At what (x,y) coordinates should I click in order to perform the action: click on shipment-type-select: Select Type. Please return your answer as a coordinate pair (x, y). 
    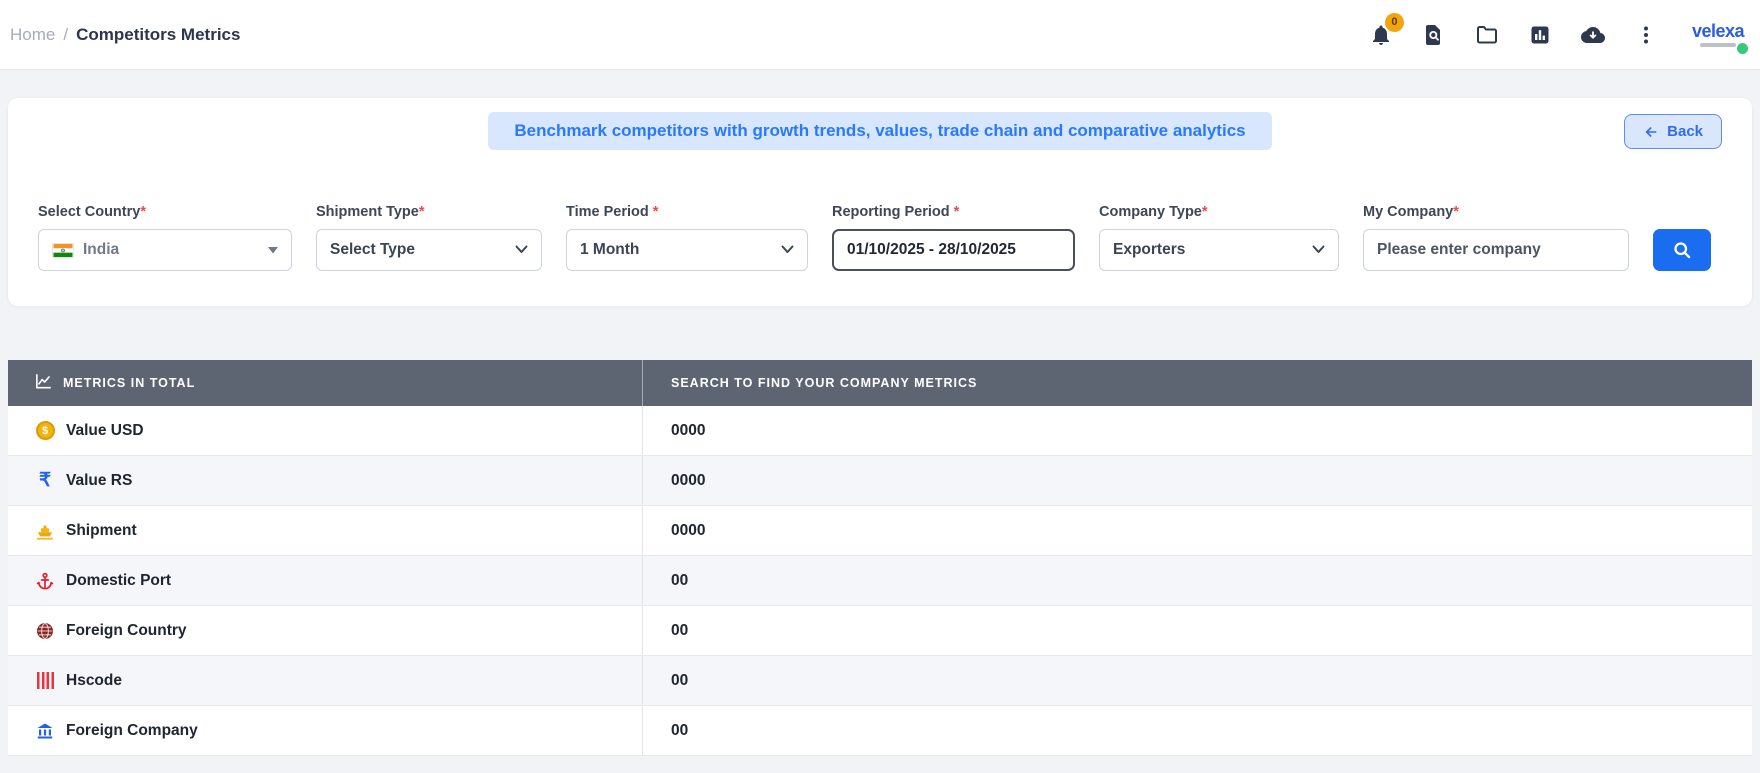
    Looking at the image, I should click on (429, 250).